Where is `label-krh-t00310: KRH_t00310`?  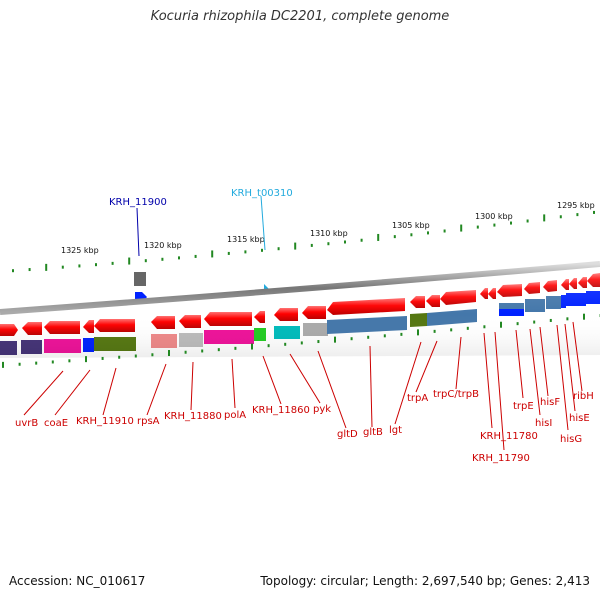 label-krh-t00310: KRH_t00310 is located at coordinates (262, 193).